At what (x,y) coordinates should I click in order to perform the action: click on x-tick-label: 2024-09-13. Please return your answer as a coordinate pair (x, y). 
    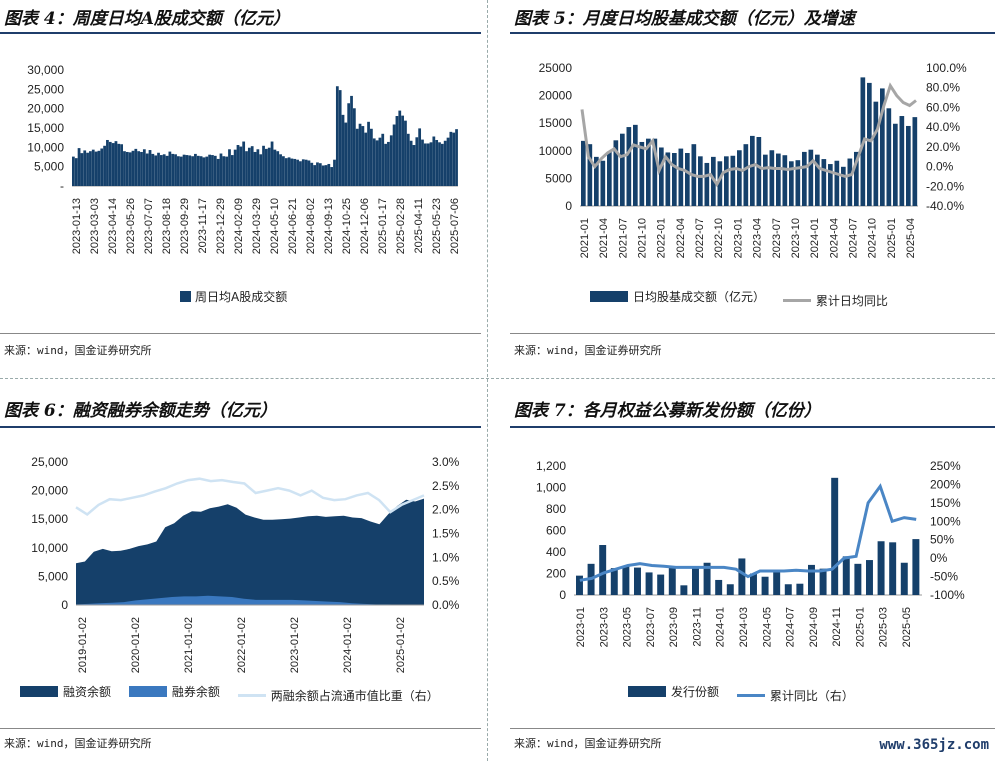
    Looking at the image, I should click on (329, 226).